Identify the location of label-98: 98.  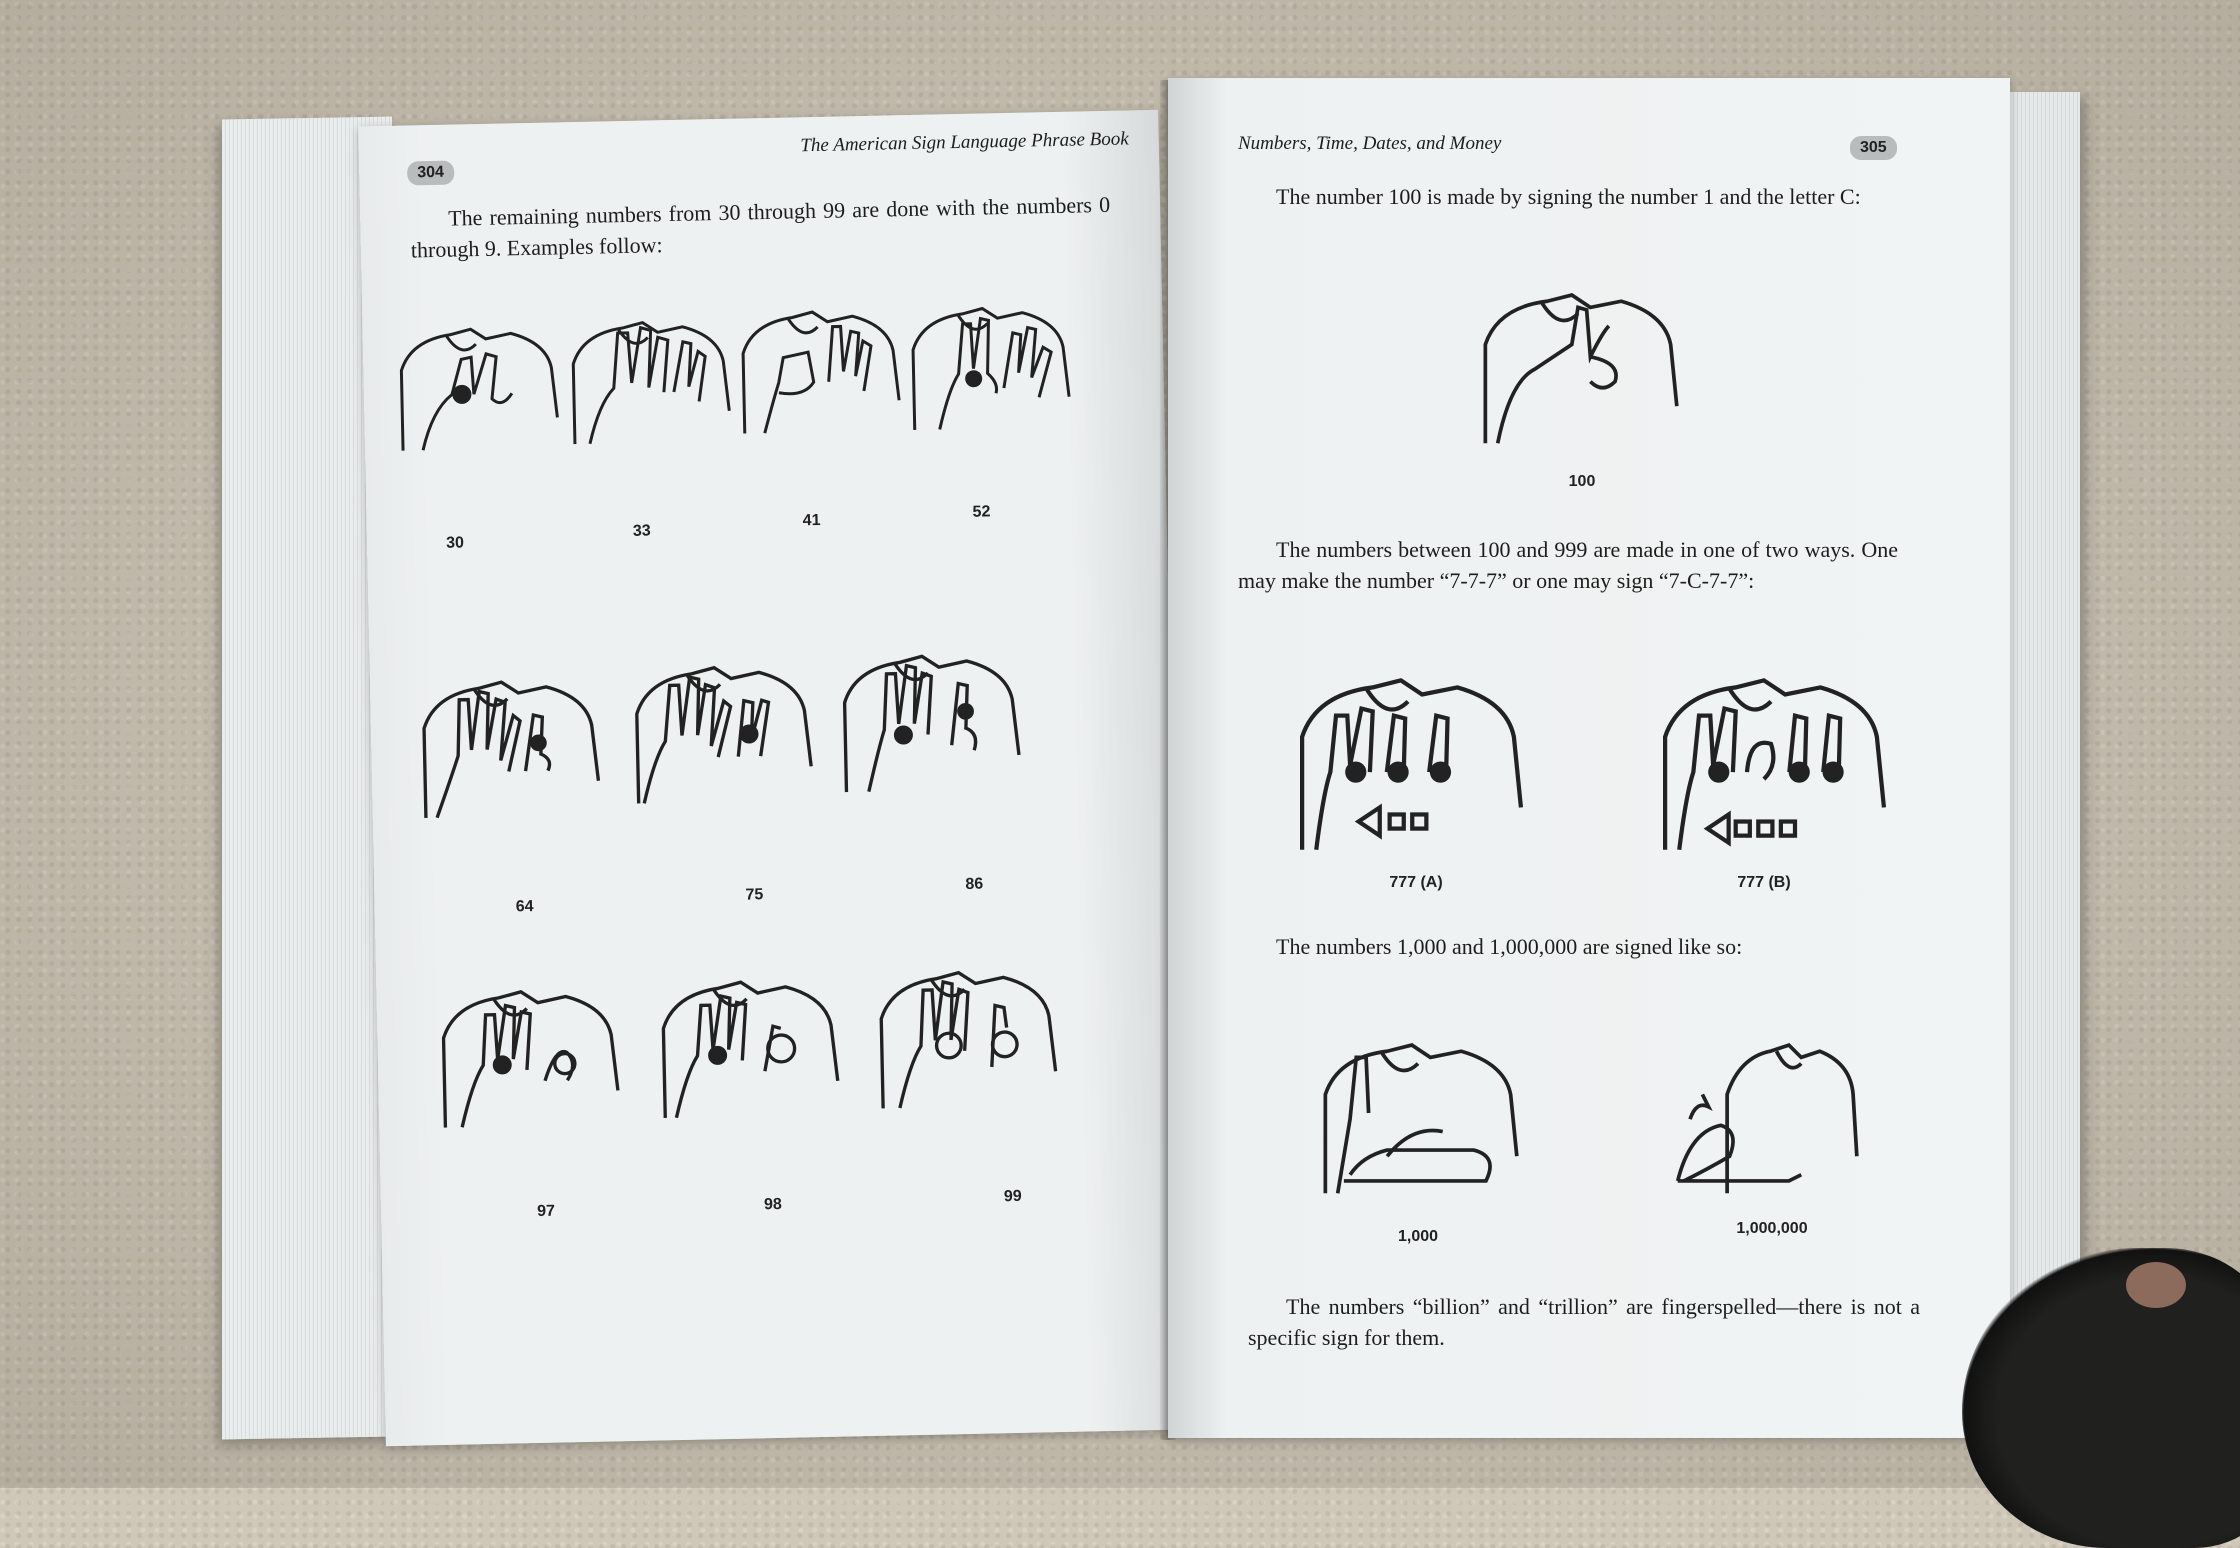
(773, 1204).